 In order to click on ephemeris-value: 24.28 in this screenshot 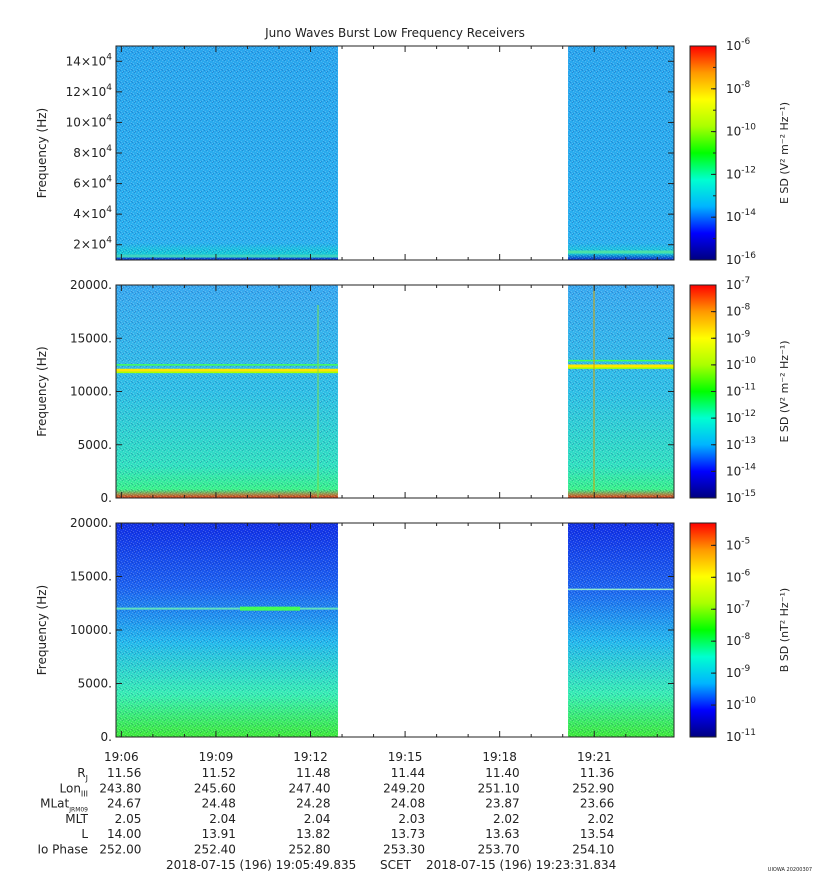, I will do `click(313, 804)`.